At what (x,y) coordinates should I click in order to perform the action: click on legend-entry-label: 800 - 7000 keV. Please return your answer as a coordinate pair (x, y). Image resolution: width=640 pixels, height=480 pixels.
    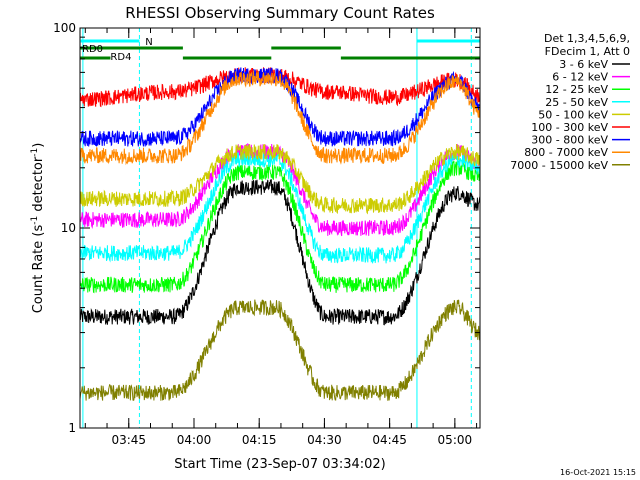
    Looking at the image, I should click on (566, 152).